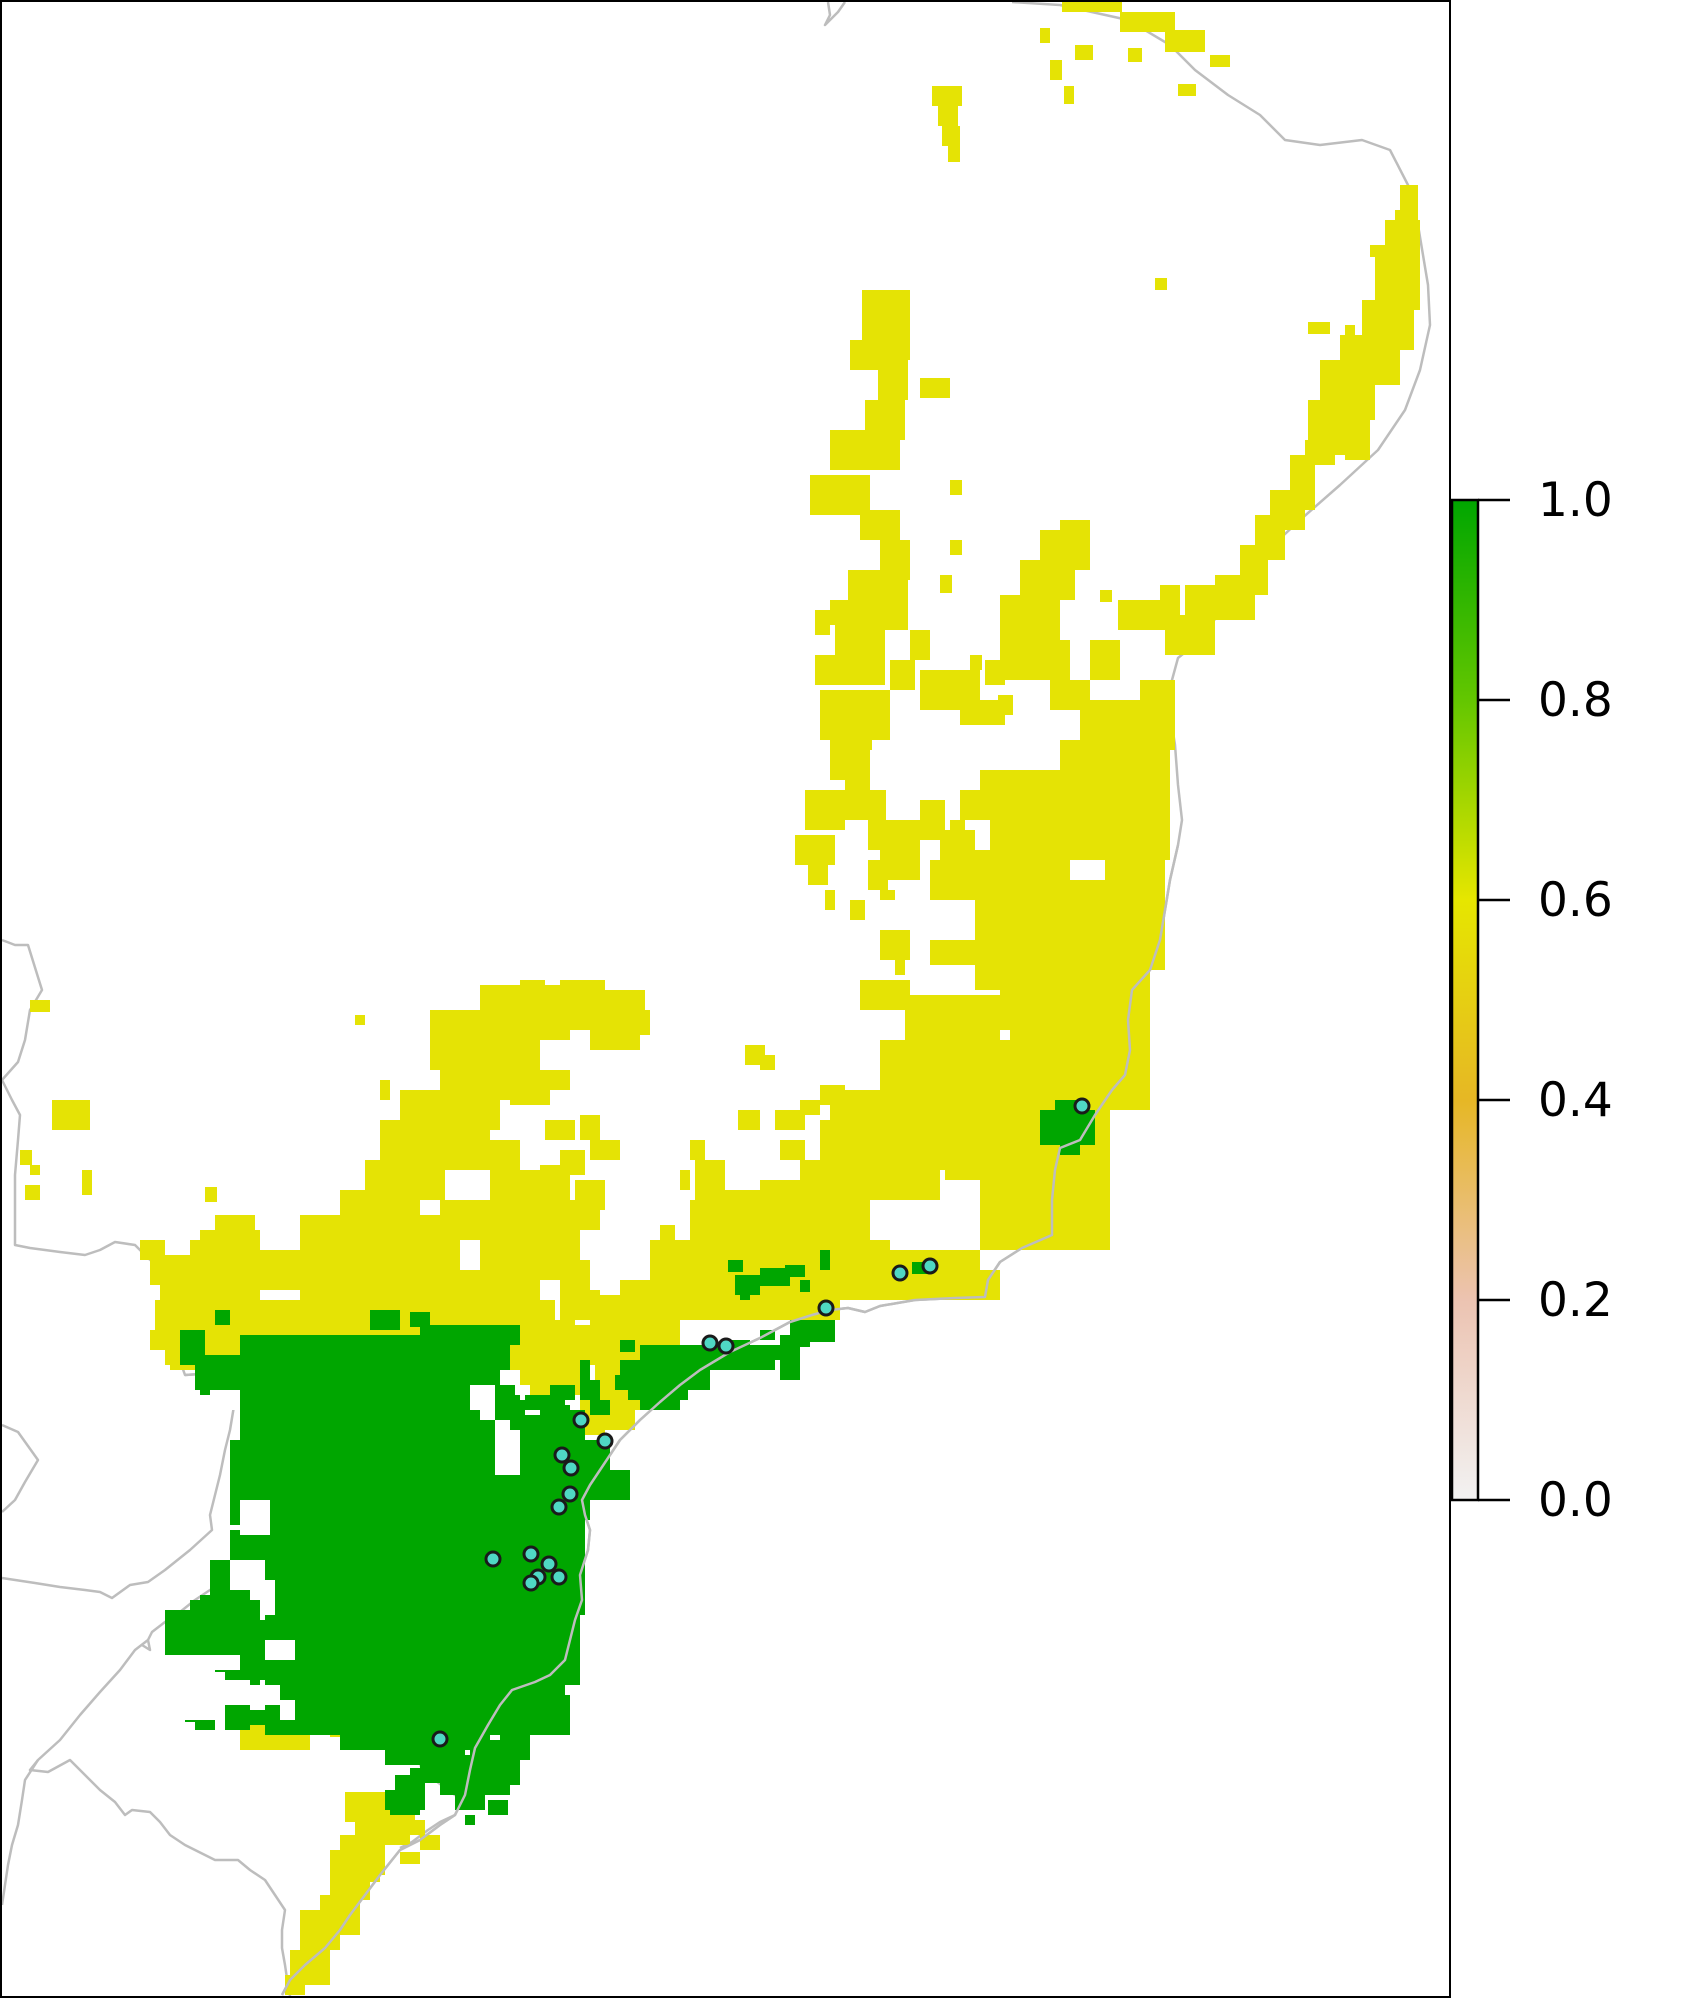 The image size is (1708, 2000). Describe the element at coordinates (1575, 700) in the screenshot. I see `colorbar-tick-label: 0.8` at that location.